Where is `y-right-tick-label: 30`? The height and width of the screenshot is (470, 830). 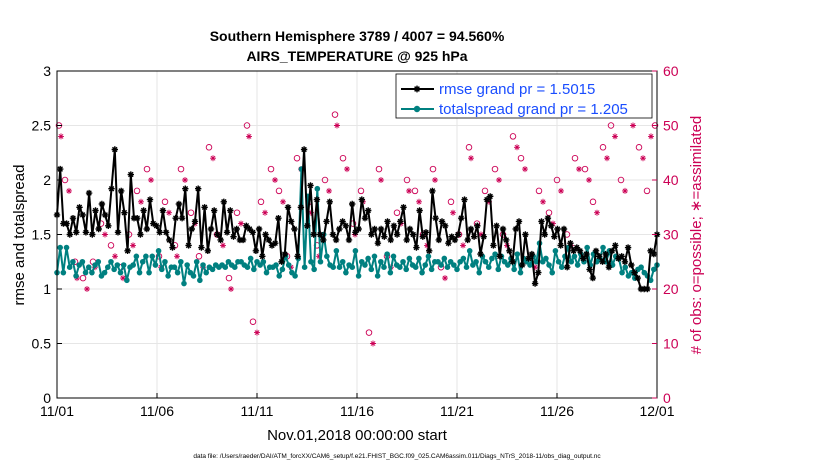
y-right-tick-label: 30 is located at coordinates (671, 235).